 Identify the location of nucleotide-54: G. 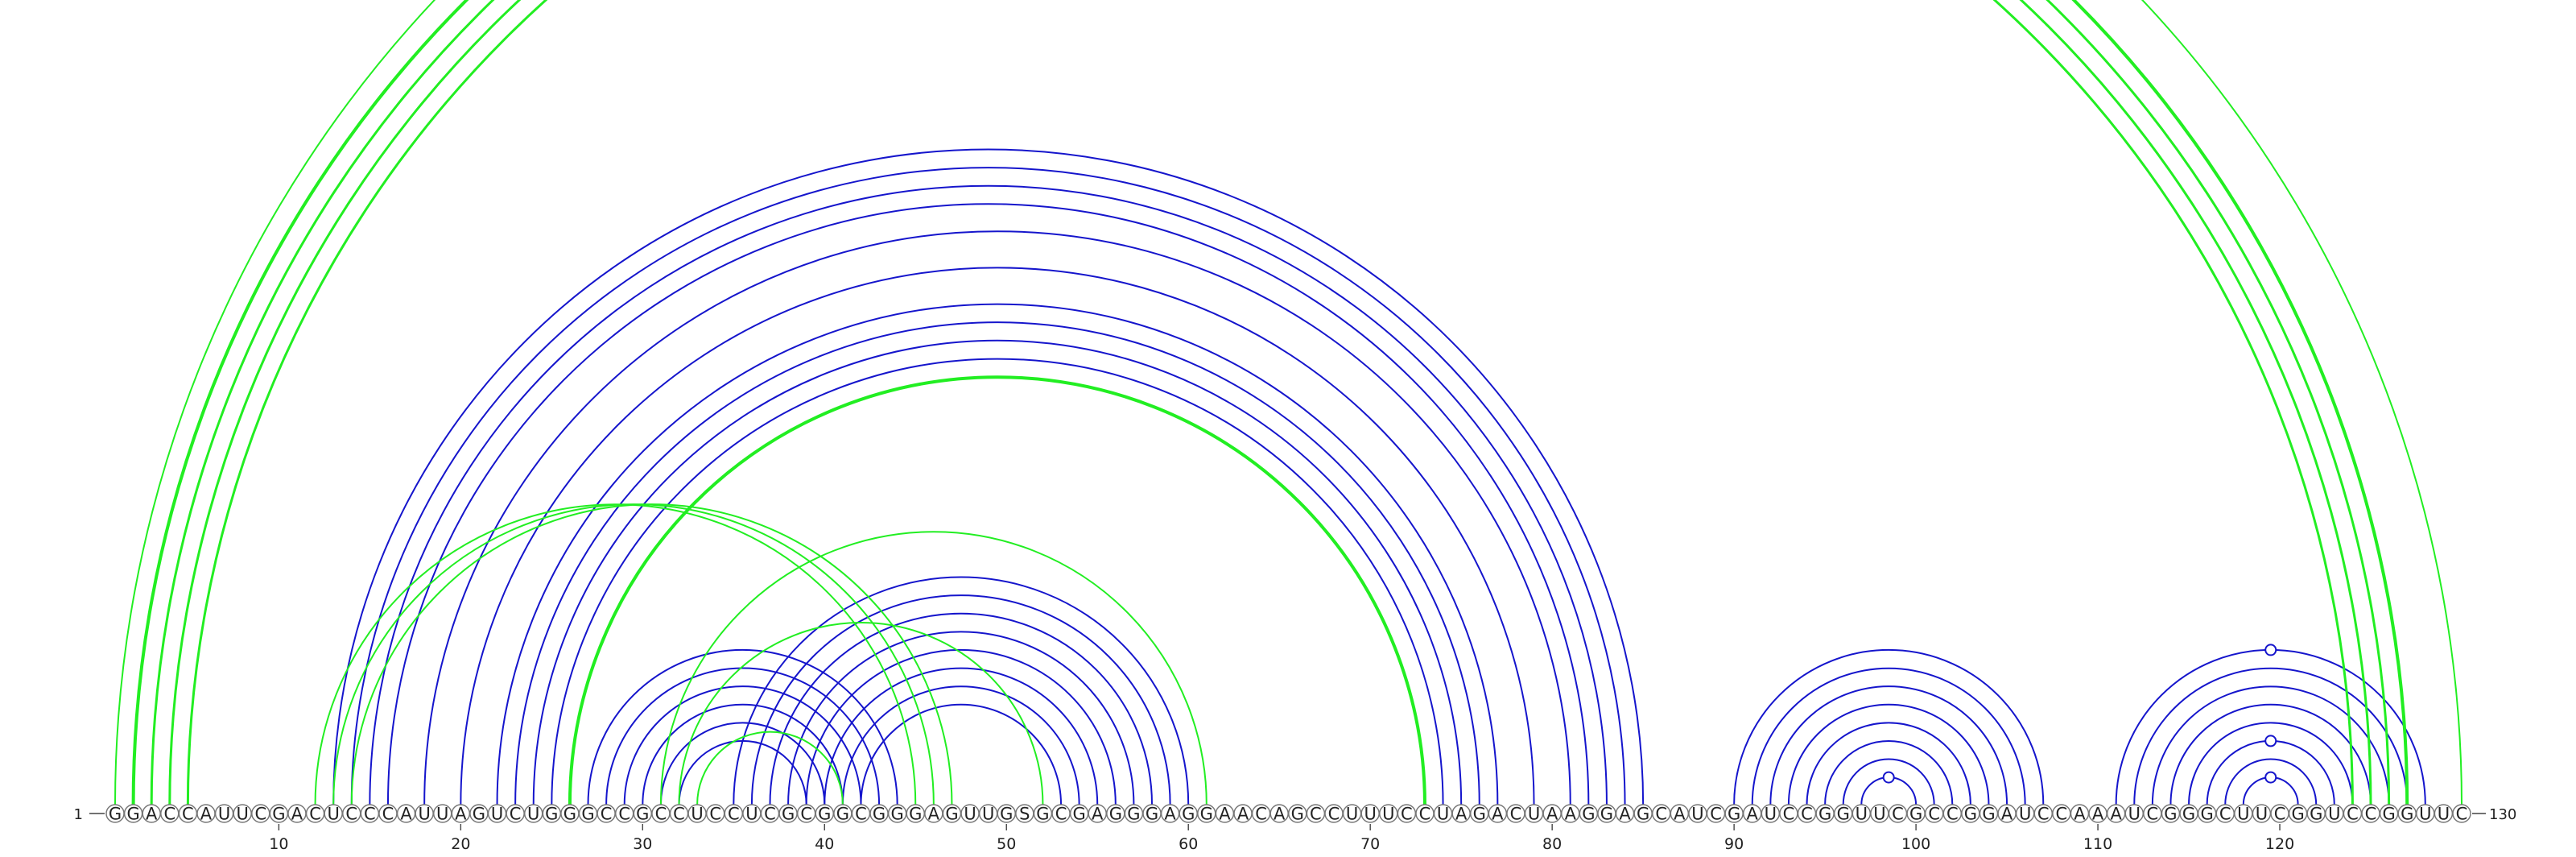
(1079, 814).